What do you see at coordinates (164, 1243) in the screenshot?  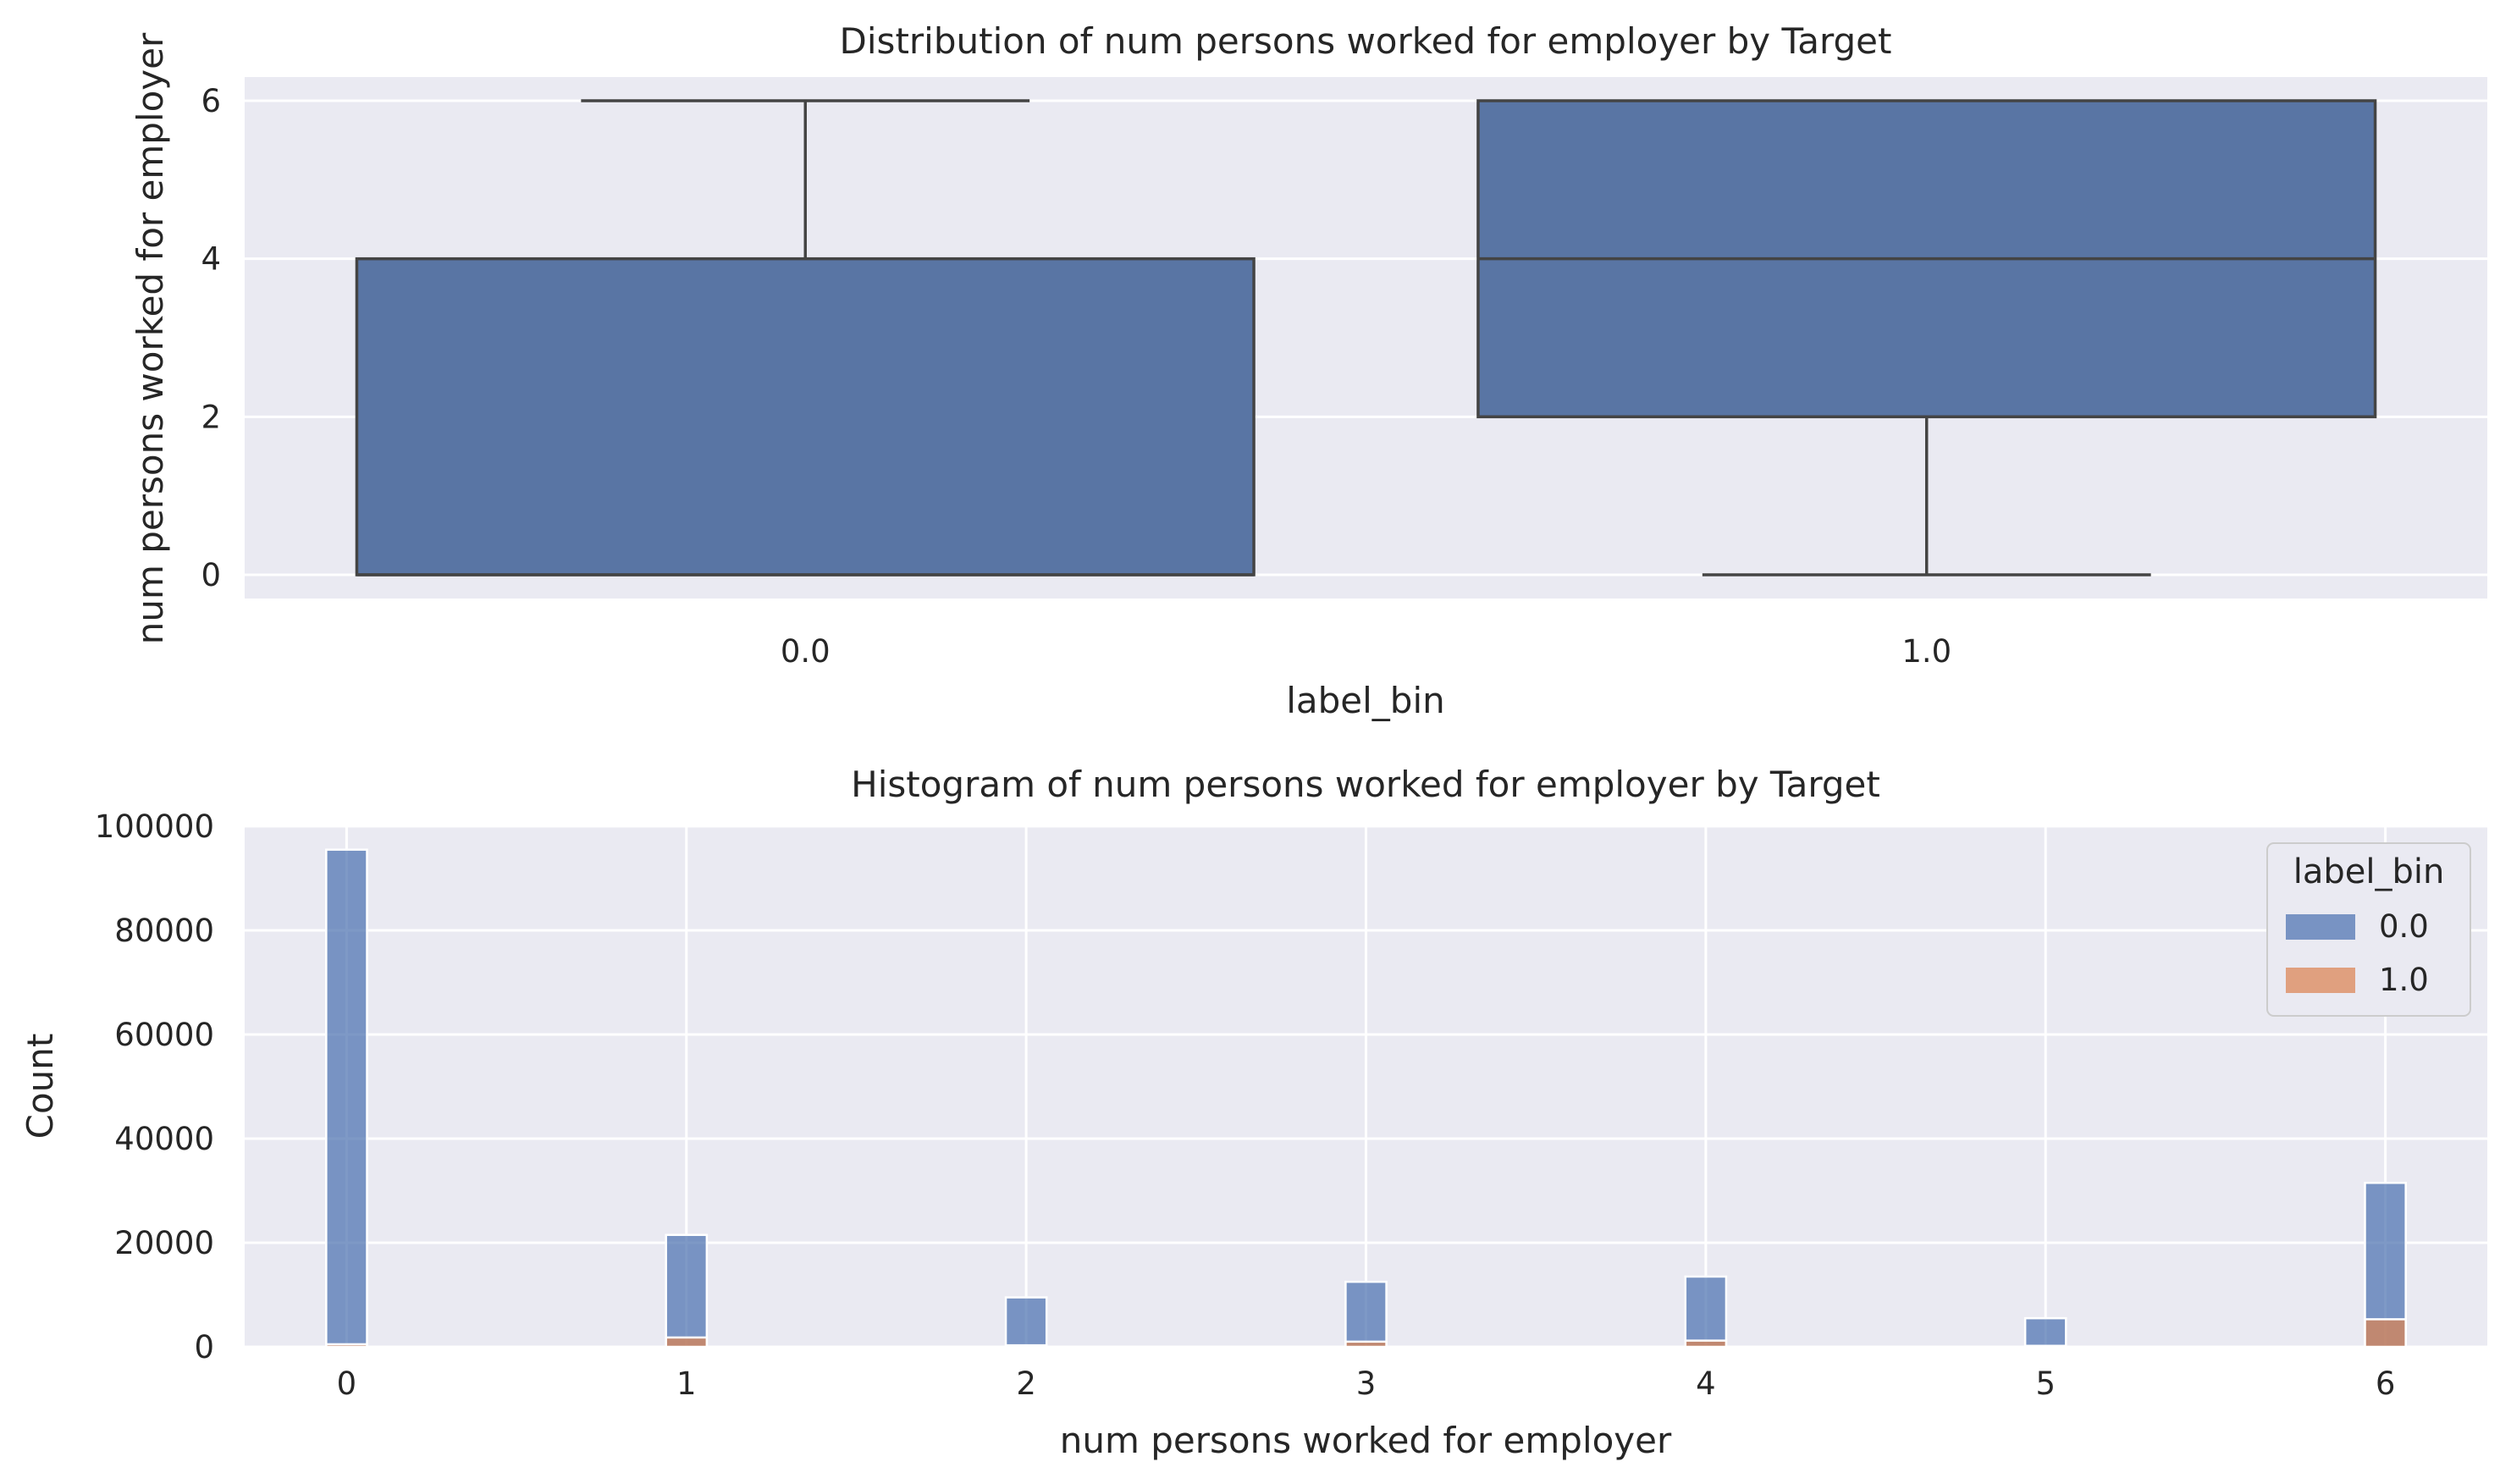 I see `hist-y-tick-label-1: 20000` at bounding box center [164, 1243].